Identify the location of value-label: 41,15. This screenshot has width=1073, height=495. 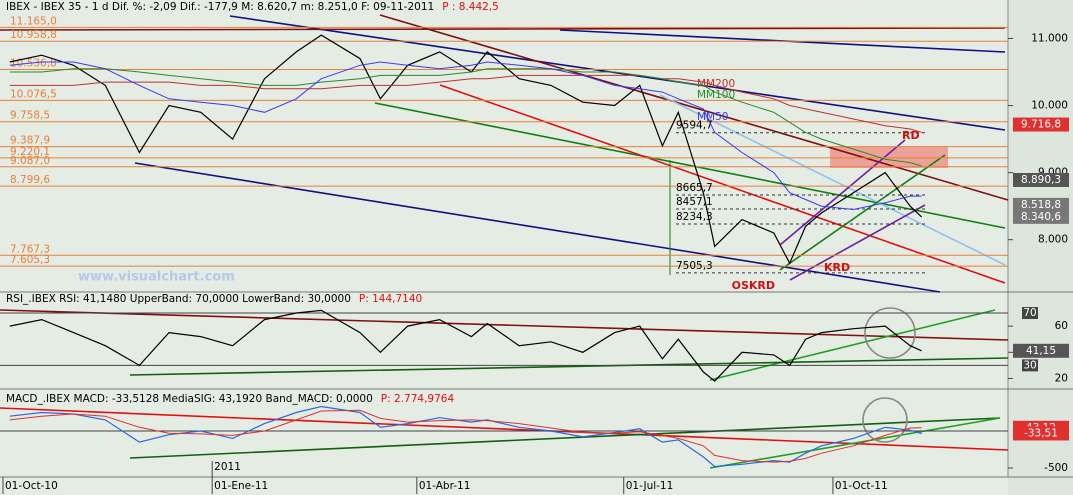
(1041, 351).